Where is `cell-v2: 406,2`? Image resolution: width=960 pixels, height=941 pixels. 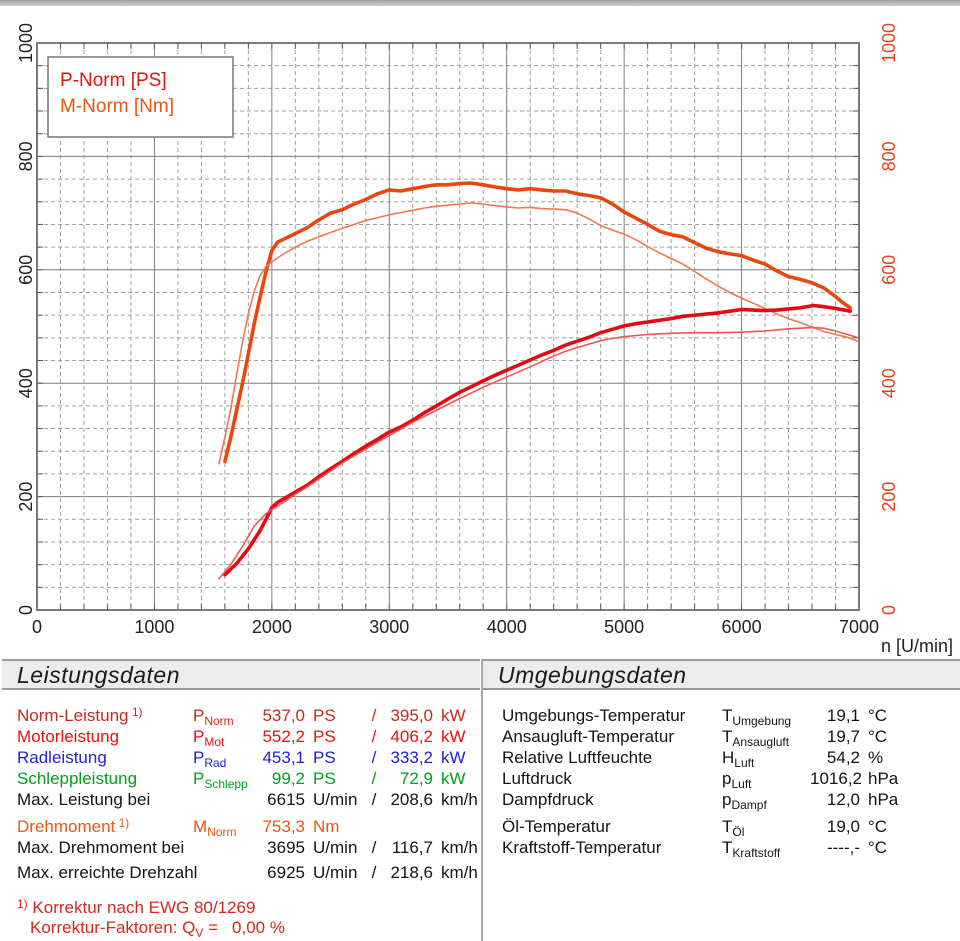
cell-v2: 406,2 is located at coordinates (411, 736).